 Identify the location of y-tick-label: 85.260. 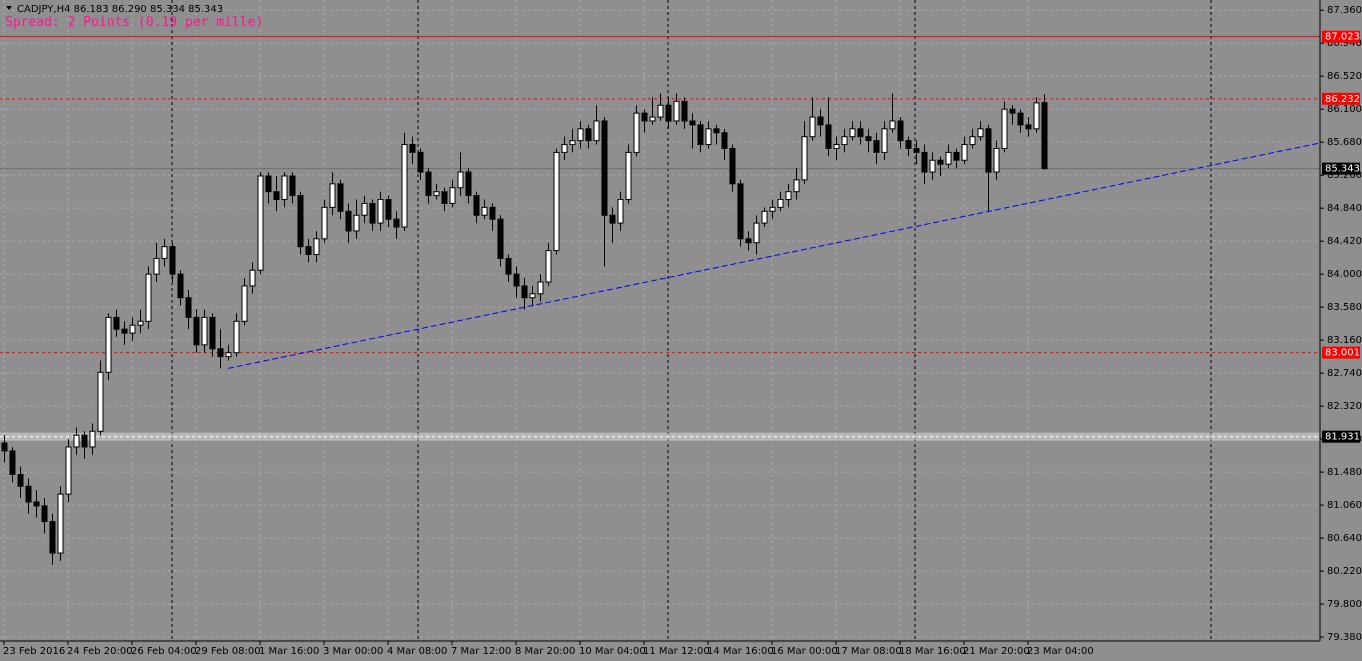
(1344, 175).